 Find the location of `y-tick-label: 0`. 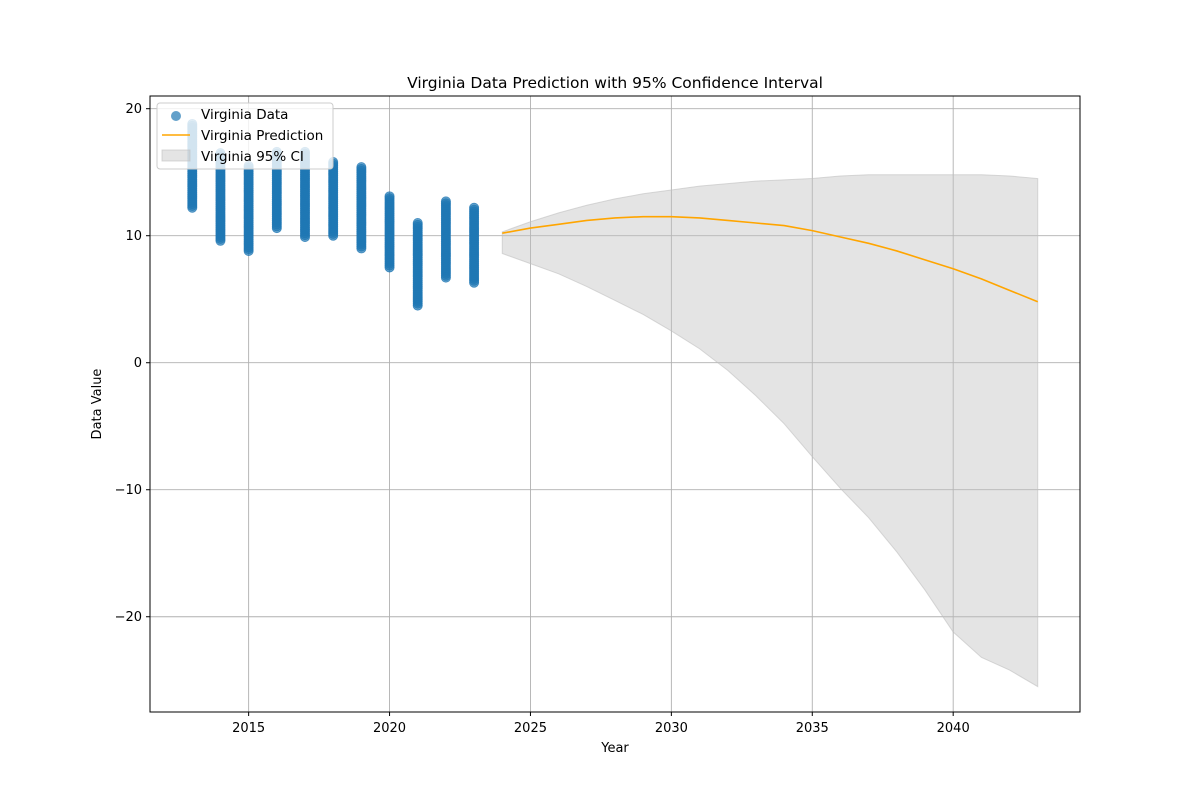

y-tick-label: 0 is located at coordinates (138, 363).